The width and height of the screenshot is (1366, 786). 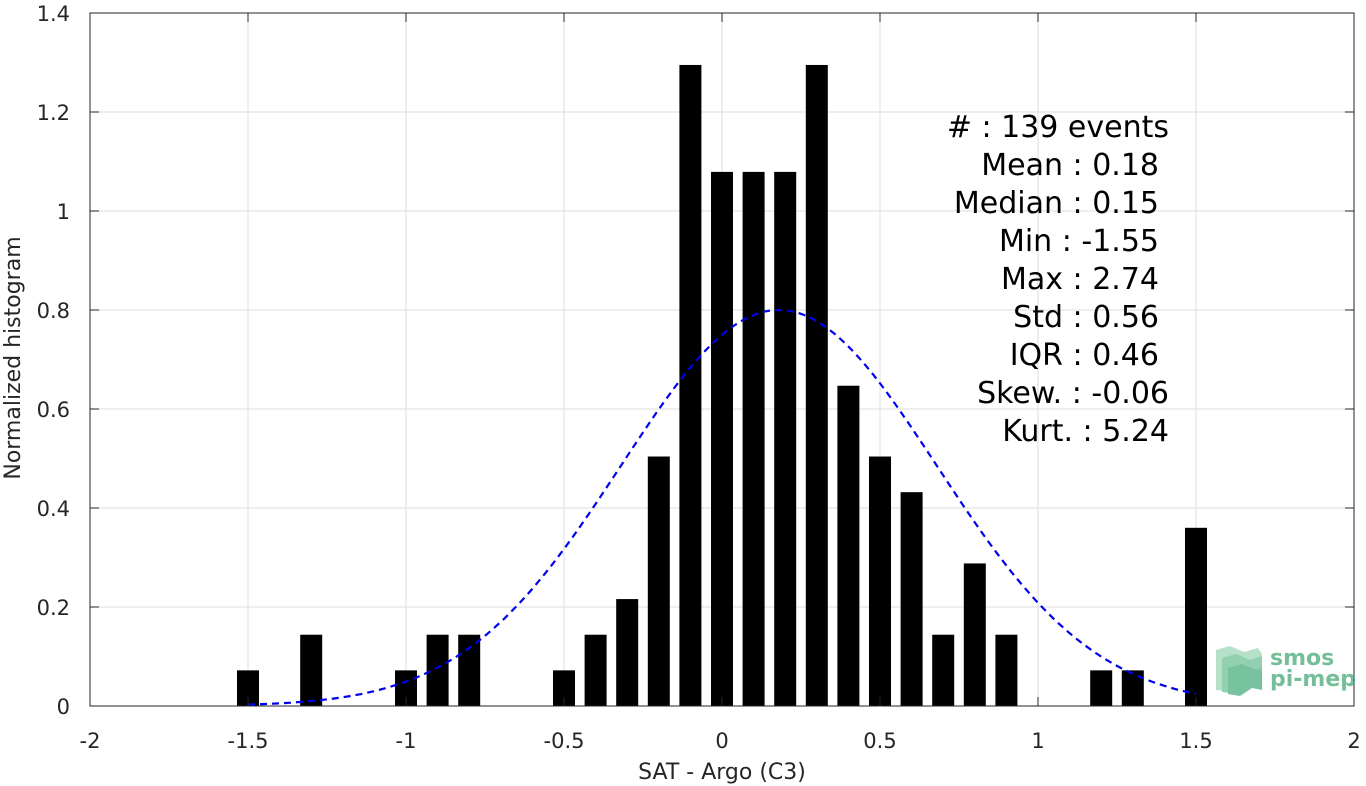 What do you see at coordinates (1056, 203) in the screenshot?
I see `stat-median: Median : 0.15` at bounding box center [1056, 203].